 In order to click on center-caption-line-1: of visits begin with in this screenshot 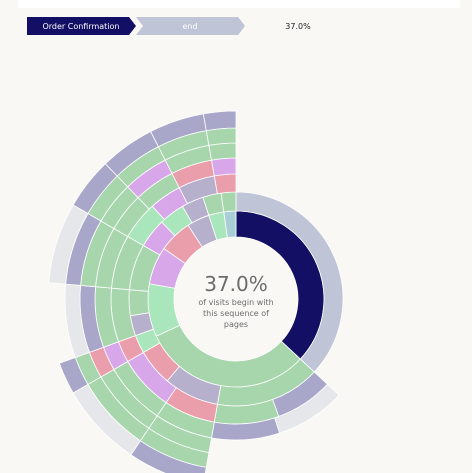, I will do `click(235, 302)`.